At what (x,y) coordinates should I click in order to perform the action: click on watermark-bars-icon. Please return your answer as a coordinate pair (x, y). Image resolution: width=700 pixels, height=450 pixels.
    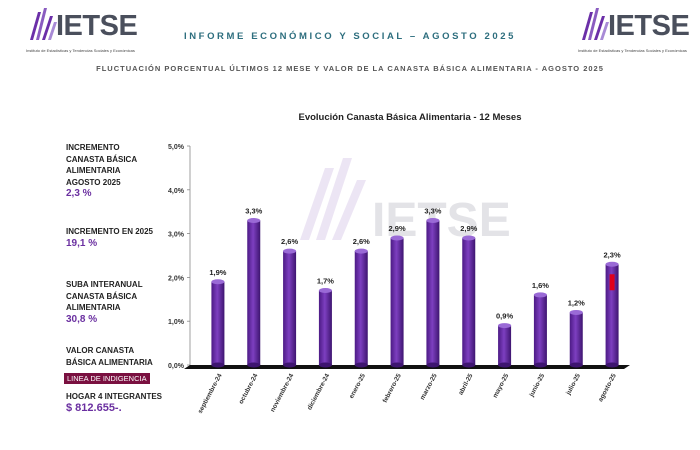
    Looking at the image, I should click on (333, 199).